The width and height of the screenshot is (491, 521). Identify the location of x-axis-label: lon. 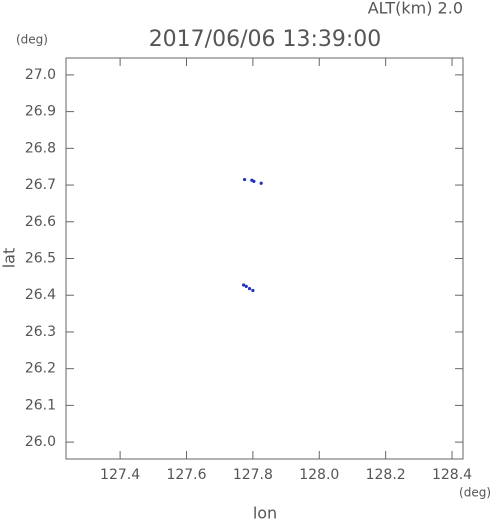
(265, 512).